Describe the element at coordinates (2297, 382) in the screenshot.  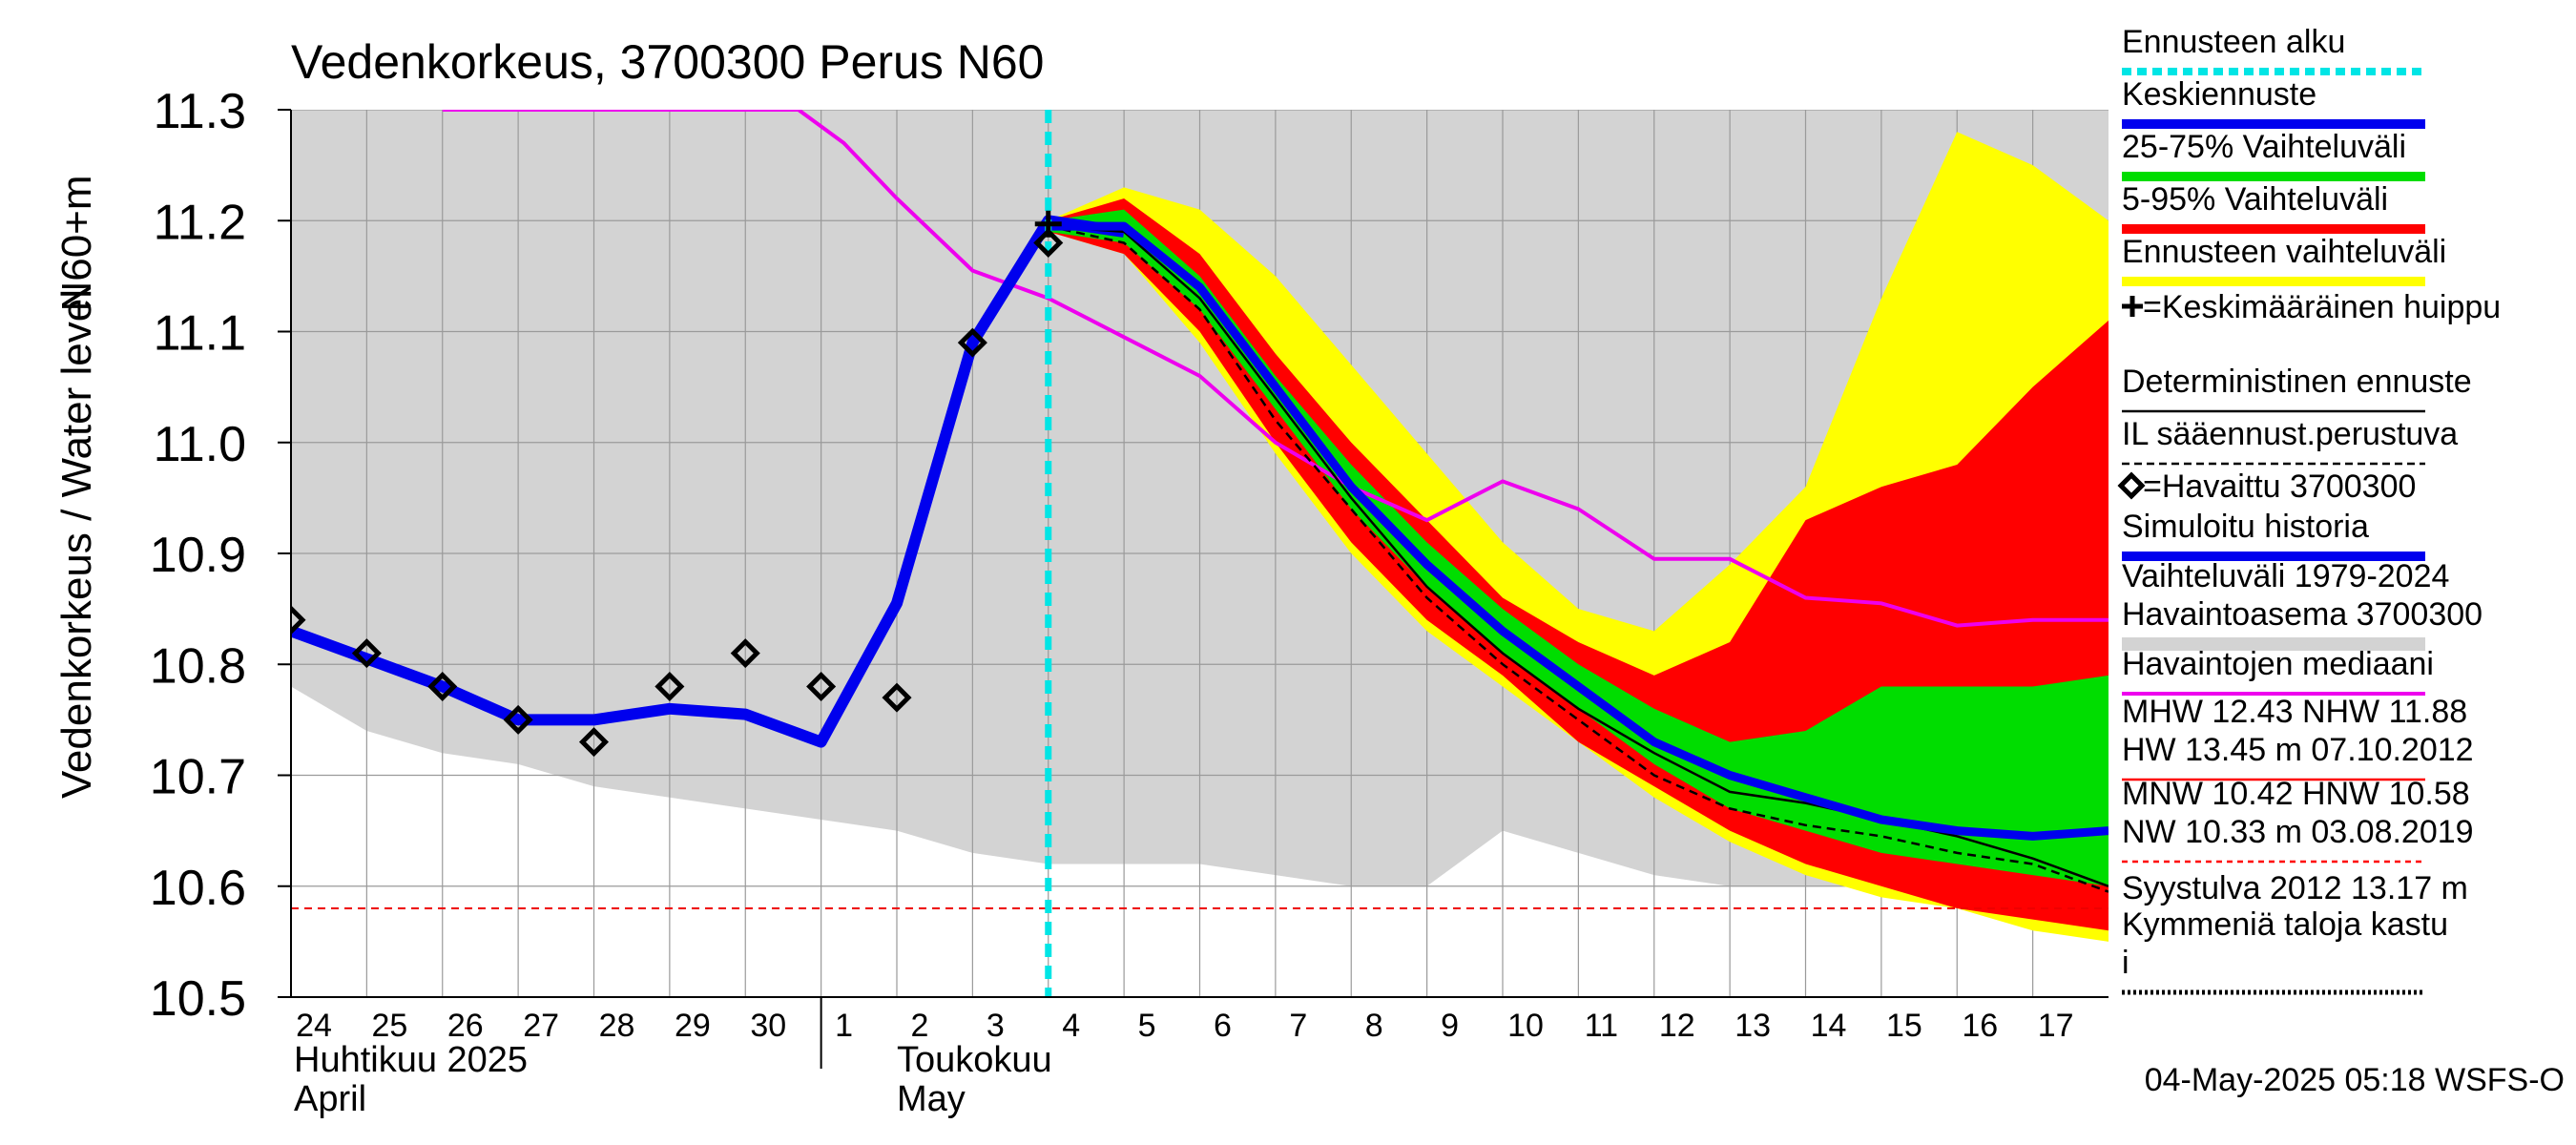
I see `legend-label: Deterministinen ennuste` at that location.